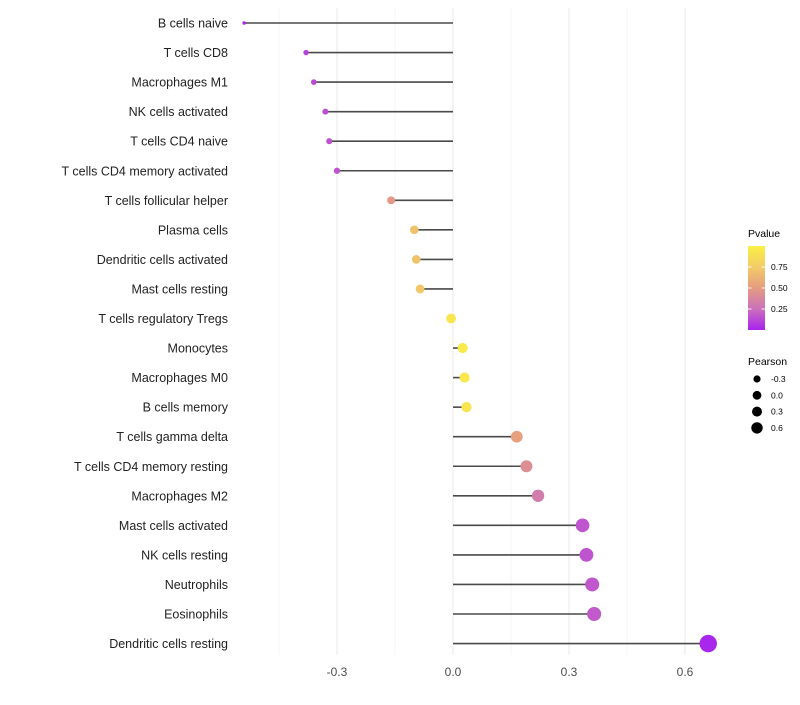 This screenshot has height=705, width=800. Describe the element at coordinates (168, 644) in the screenshot. I see `y-axis-label: Dendritic cells resting` at that location.